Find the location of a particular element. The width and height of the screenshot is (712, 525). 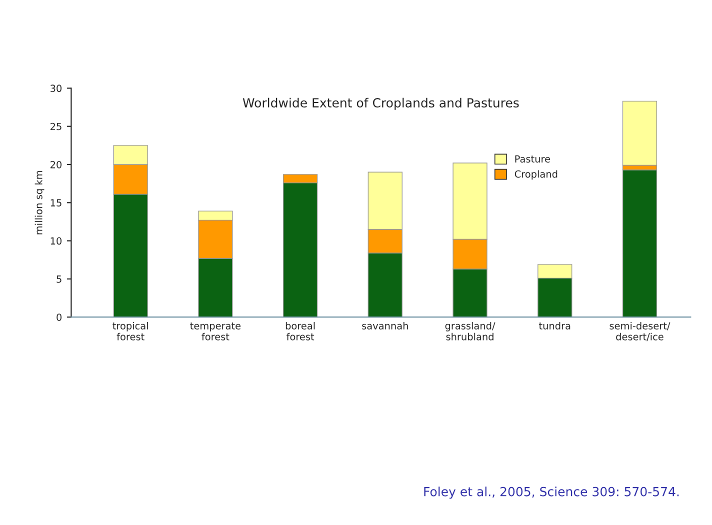

text: Foley et al., 2005, Science 309: 570-574. is located at coordinates (551, 492).